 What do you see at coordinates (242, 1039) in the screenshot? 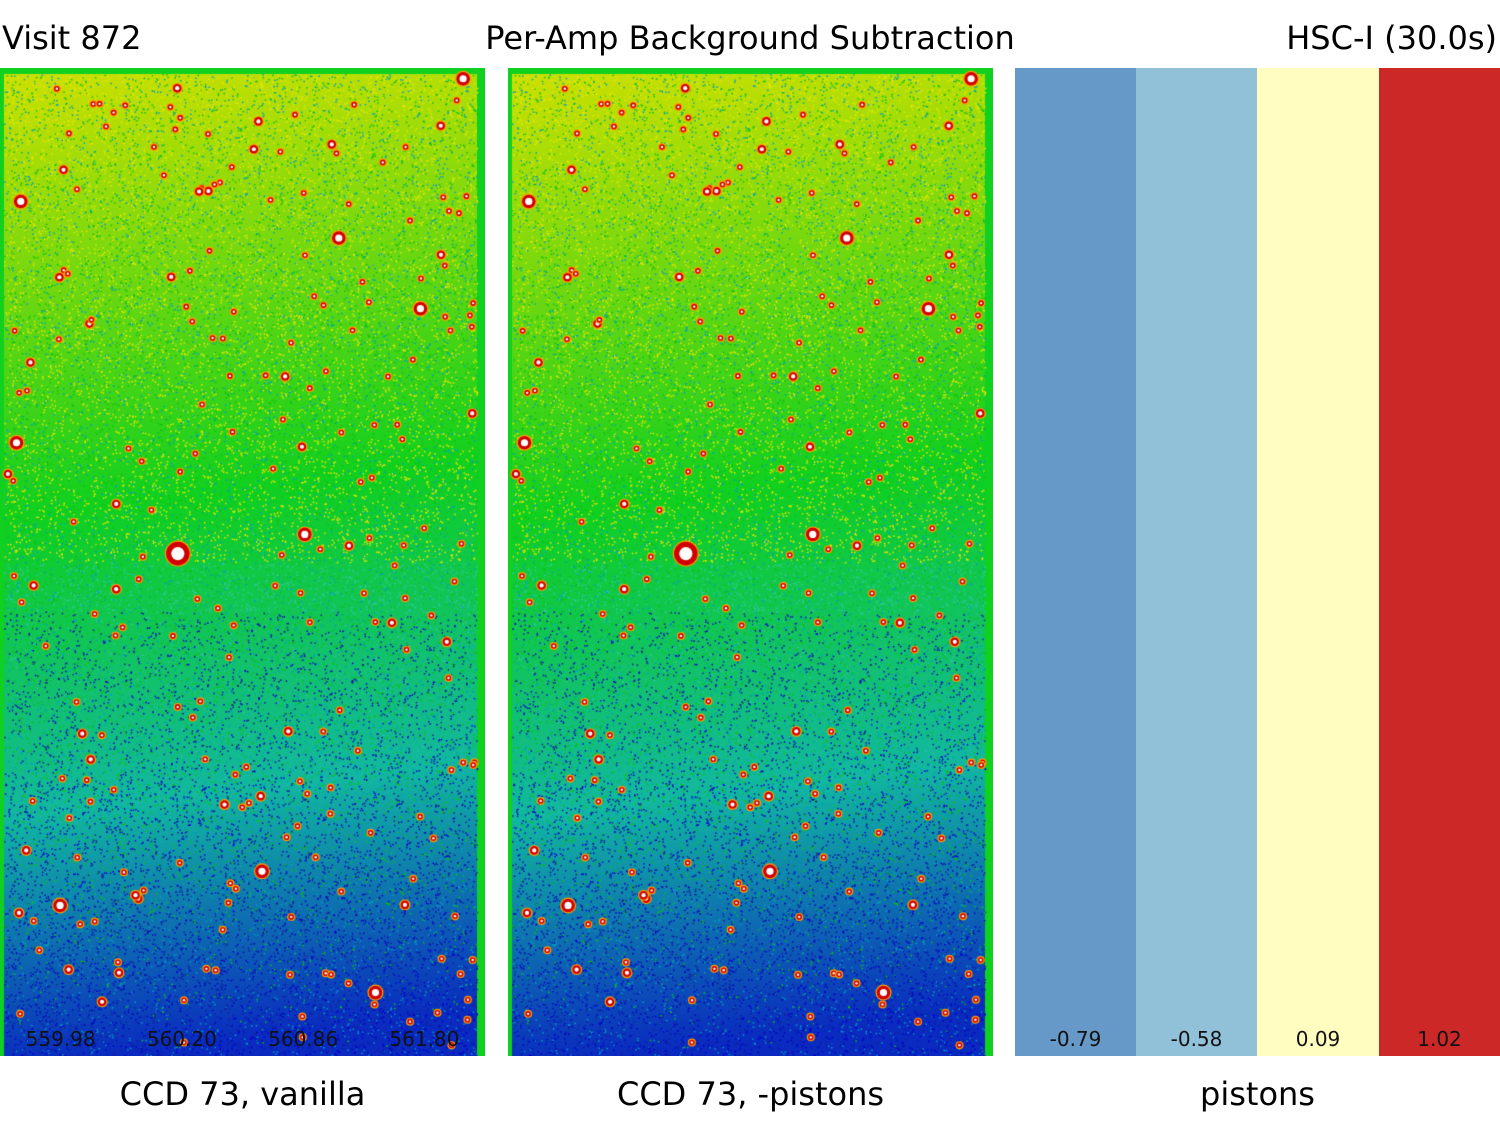
I see `amp-value-row: 559.98 560.20 560.86 561.80` at bounding box center [242, 1039].